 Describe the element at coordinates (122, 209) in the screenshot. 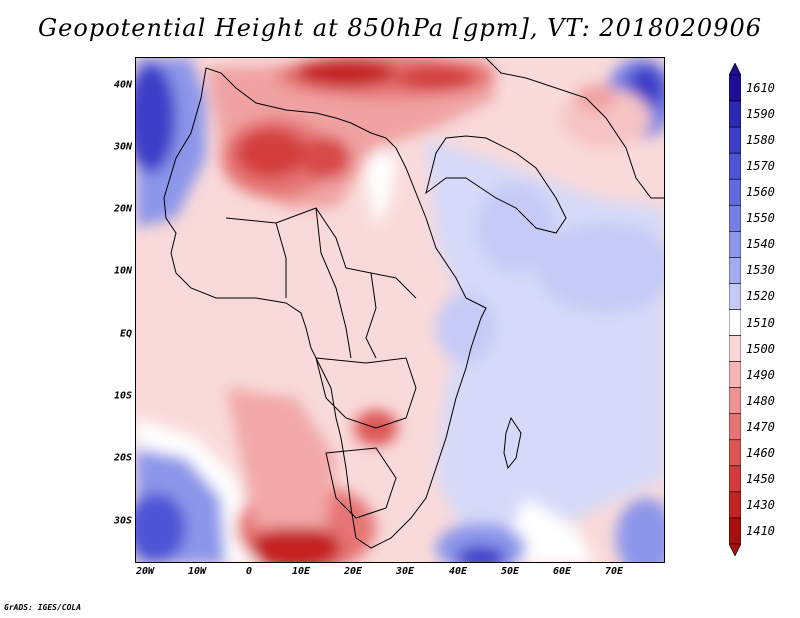

I see `lat-label-20n: 20N` at that location.